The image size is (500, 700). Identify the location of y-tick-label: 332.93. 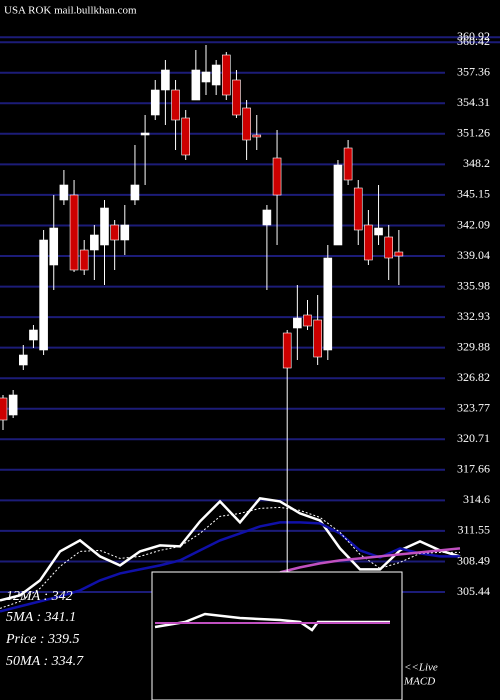
(473, 316).